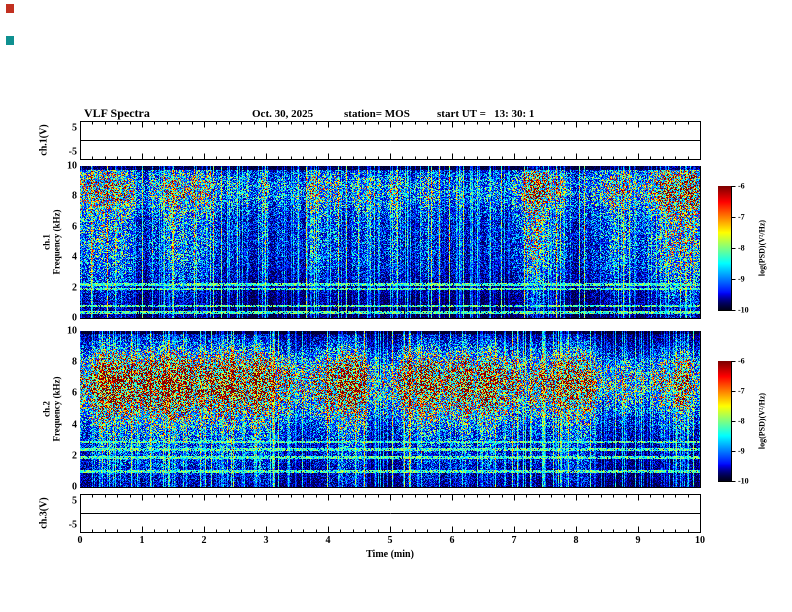 This screenshot has height=612, width=792. I want to click on plot-title: VLF Spectra, so click(117, 113).